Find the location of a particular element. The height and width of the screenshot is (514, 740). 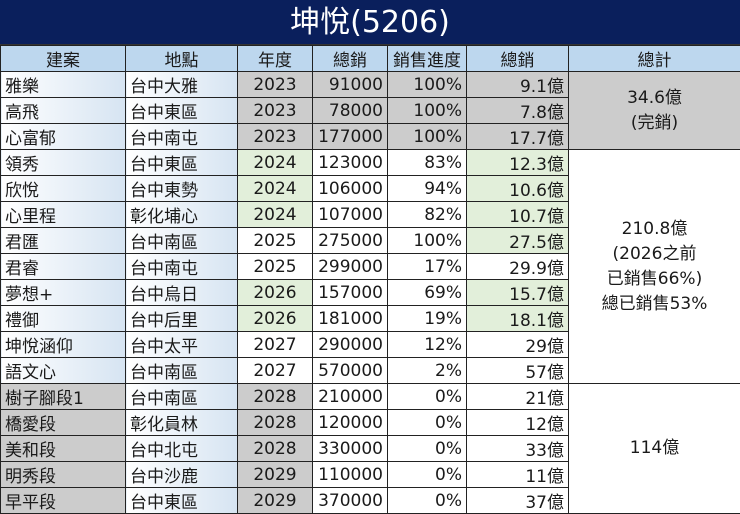

summary-total: 34.6億 is located at coordinates (654, 98).